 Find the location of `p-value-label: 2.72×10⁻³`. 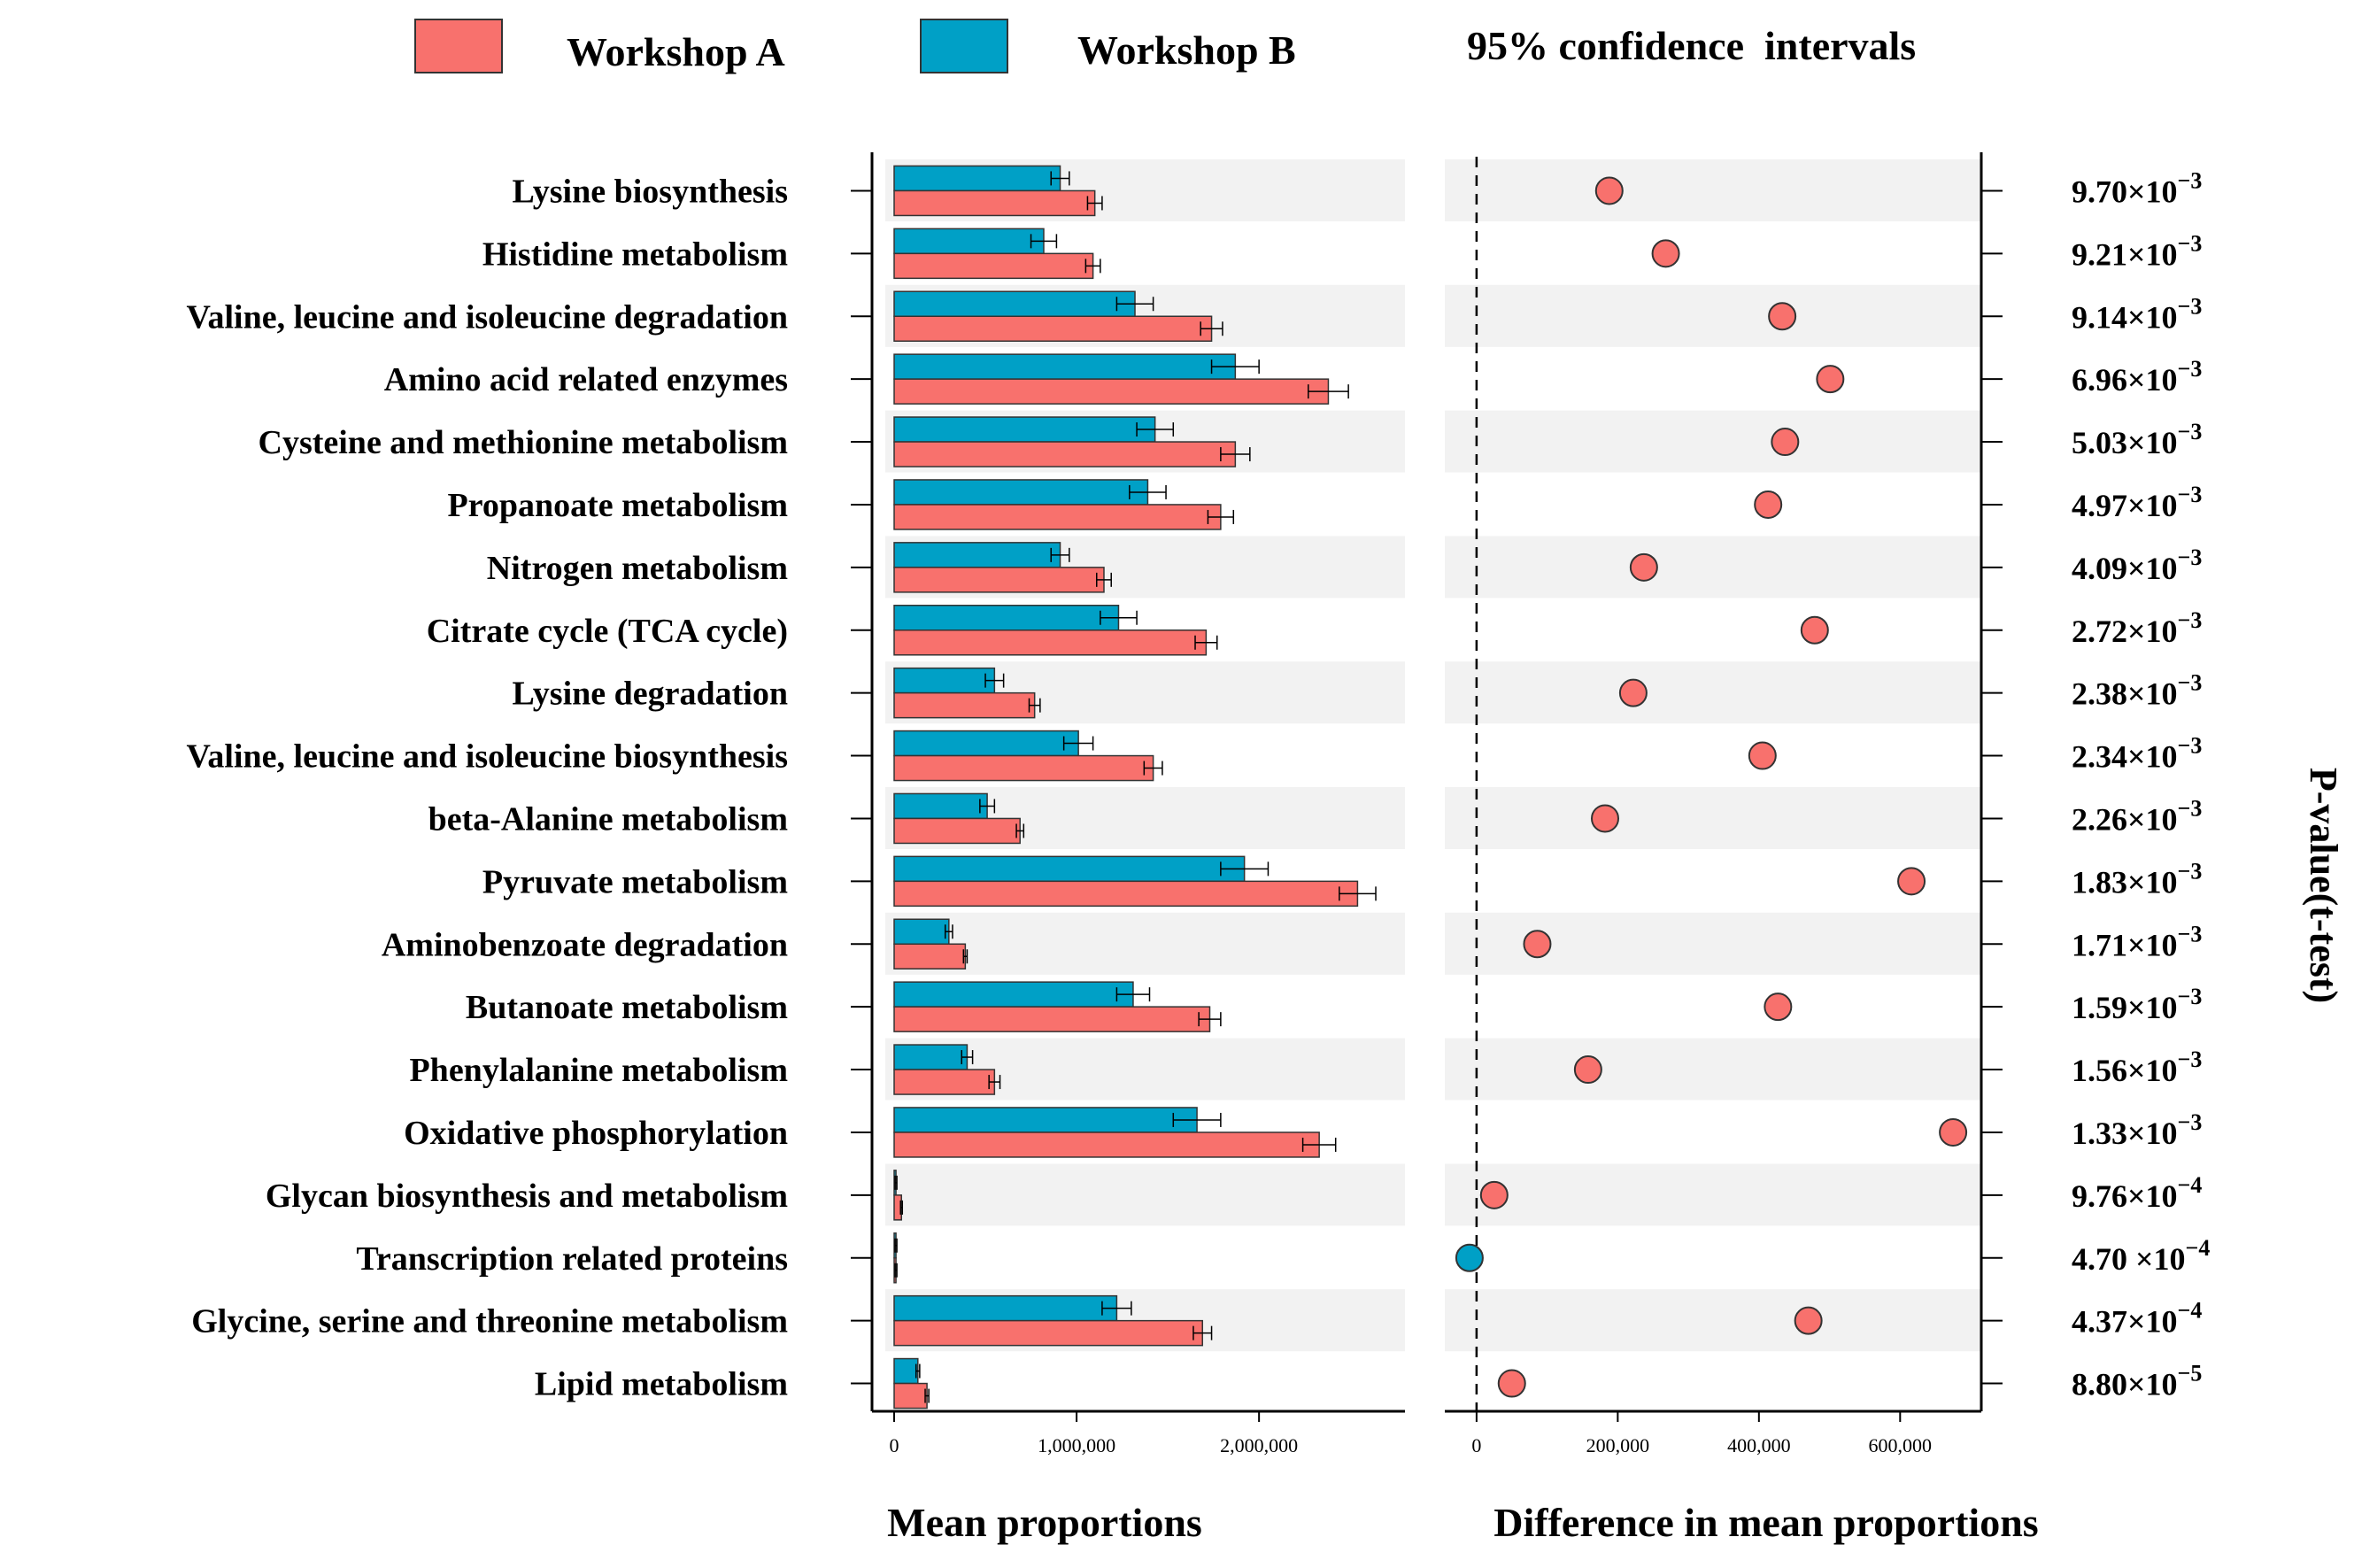

p-value-label: 2.72×10⁻³ is located at coordinates (2137, 628).